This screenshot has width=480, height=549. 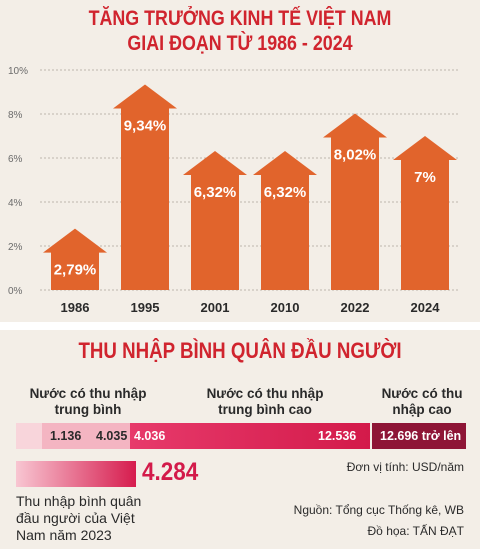 What do you see at coordinates (145, 307) in the screenshot?
I see `x-tick-label: 1995` at bounding box center [145, 307].